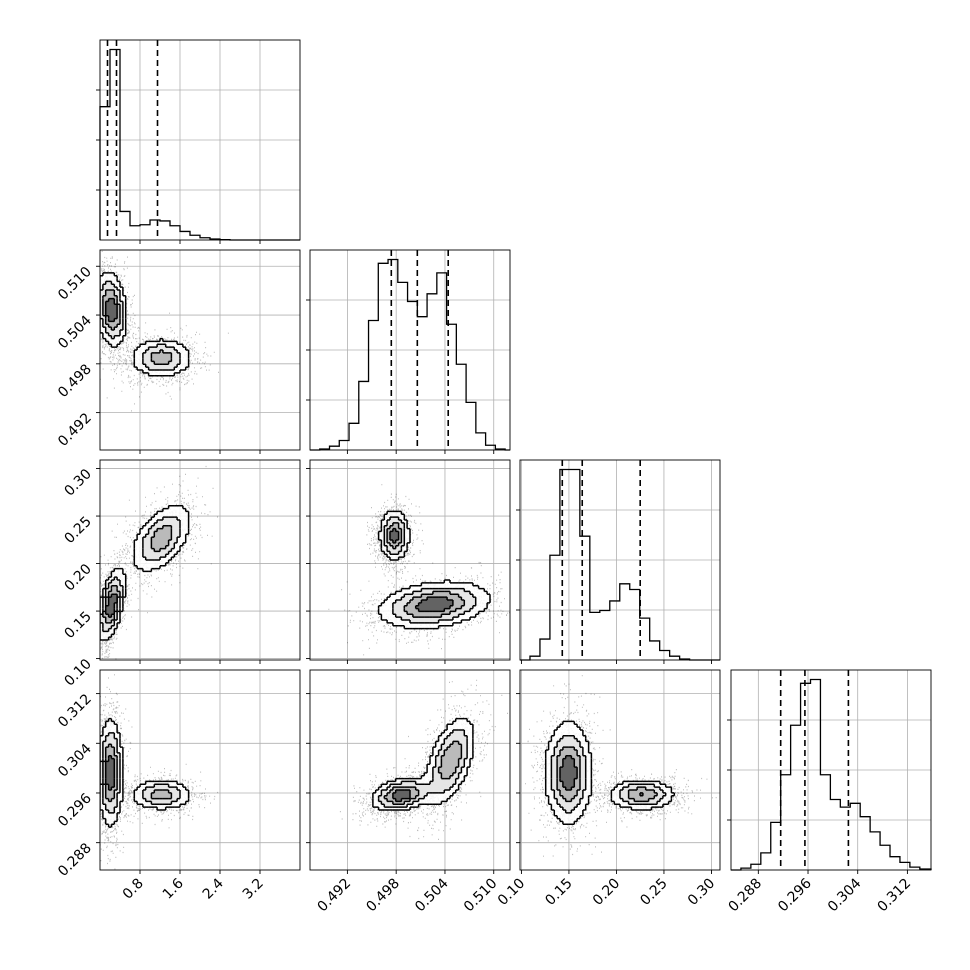 This screenshot has height=970, width=970. What do you see at coordinates (895, 896) in the screenshot?
I see `x-tick-label-3-3: 0.312` at bounding box center [895, 896].